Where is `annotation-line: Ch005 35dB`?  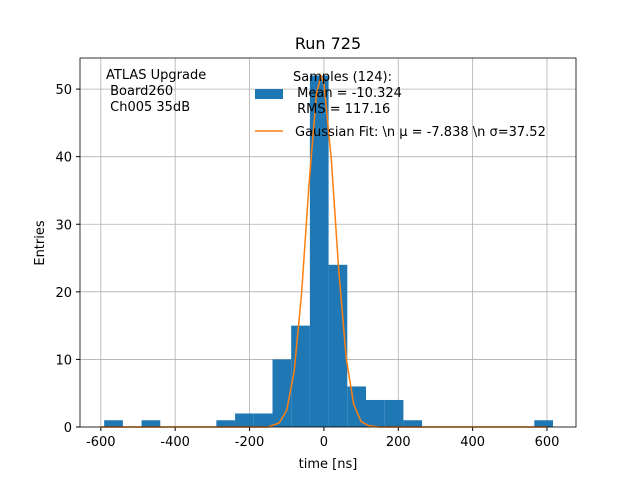 annotation-line: Ch005 35dB is located at coordinates (148, 107).